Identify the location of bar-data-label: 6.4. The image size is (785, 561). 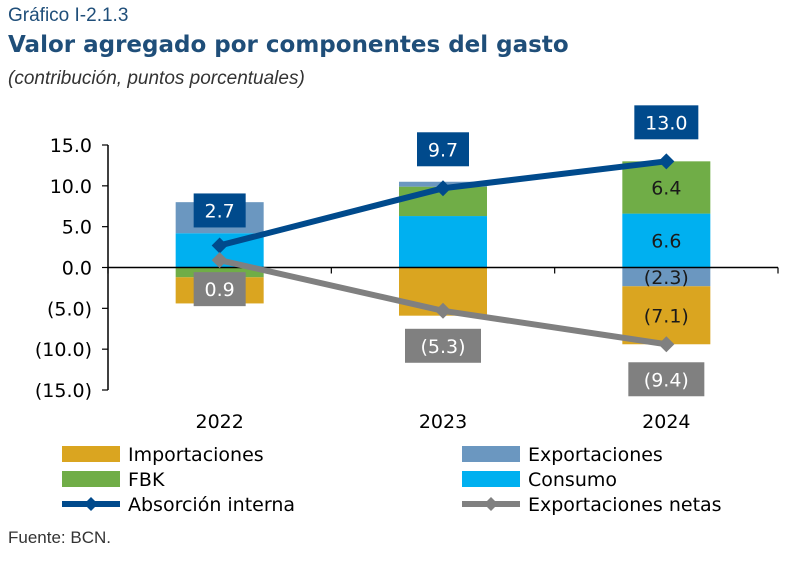
(666, 188).